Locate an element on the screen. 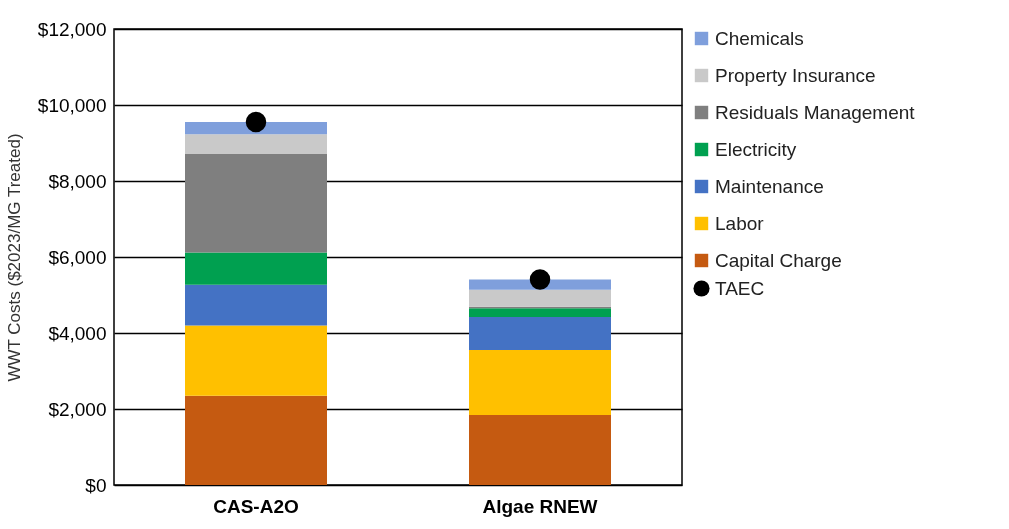  legend-label: Labor is located at coordinates (740, 223).